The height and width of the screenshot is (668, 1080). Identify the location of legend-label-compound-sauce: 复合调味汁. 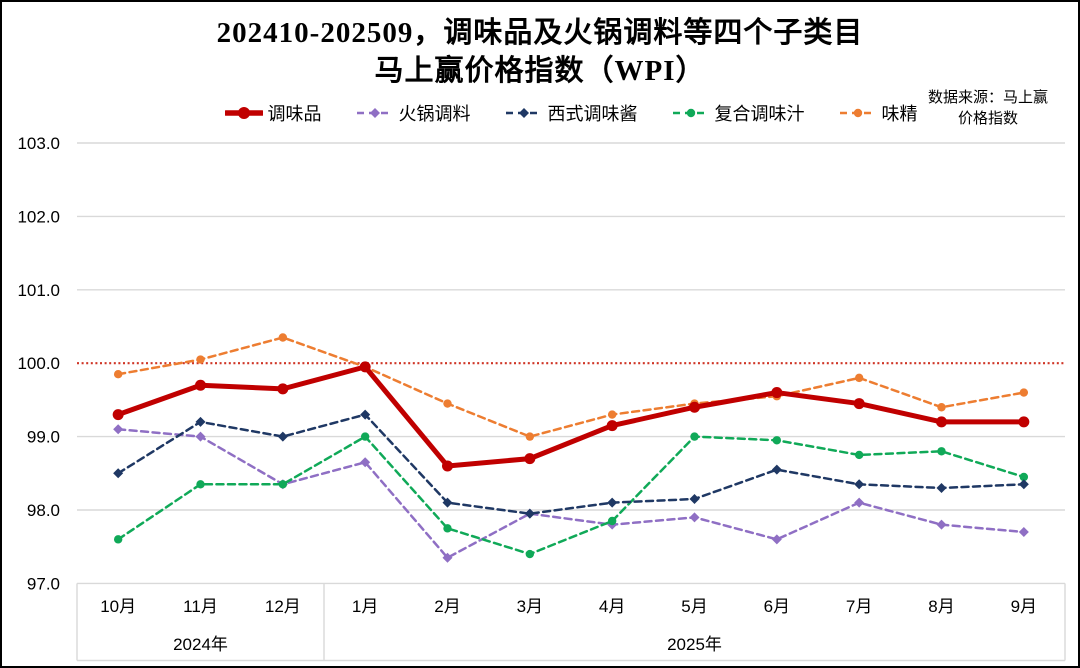
(759, 114).